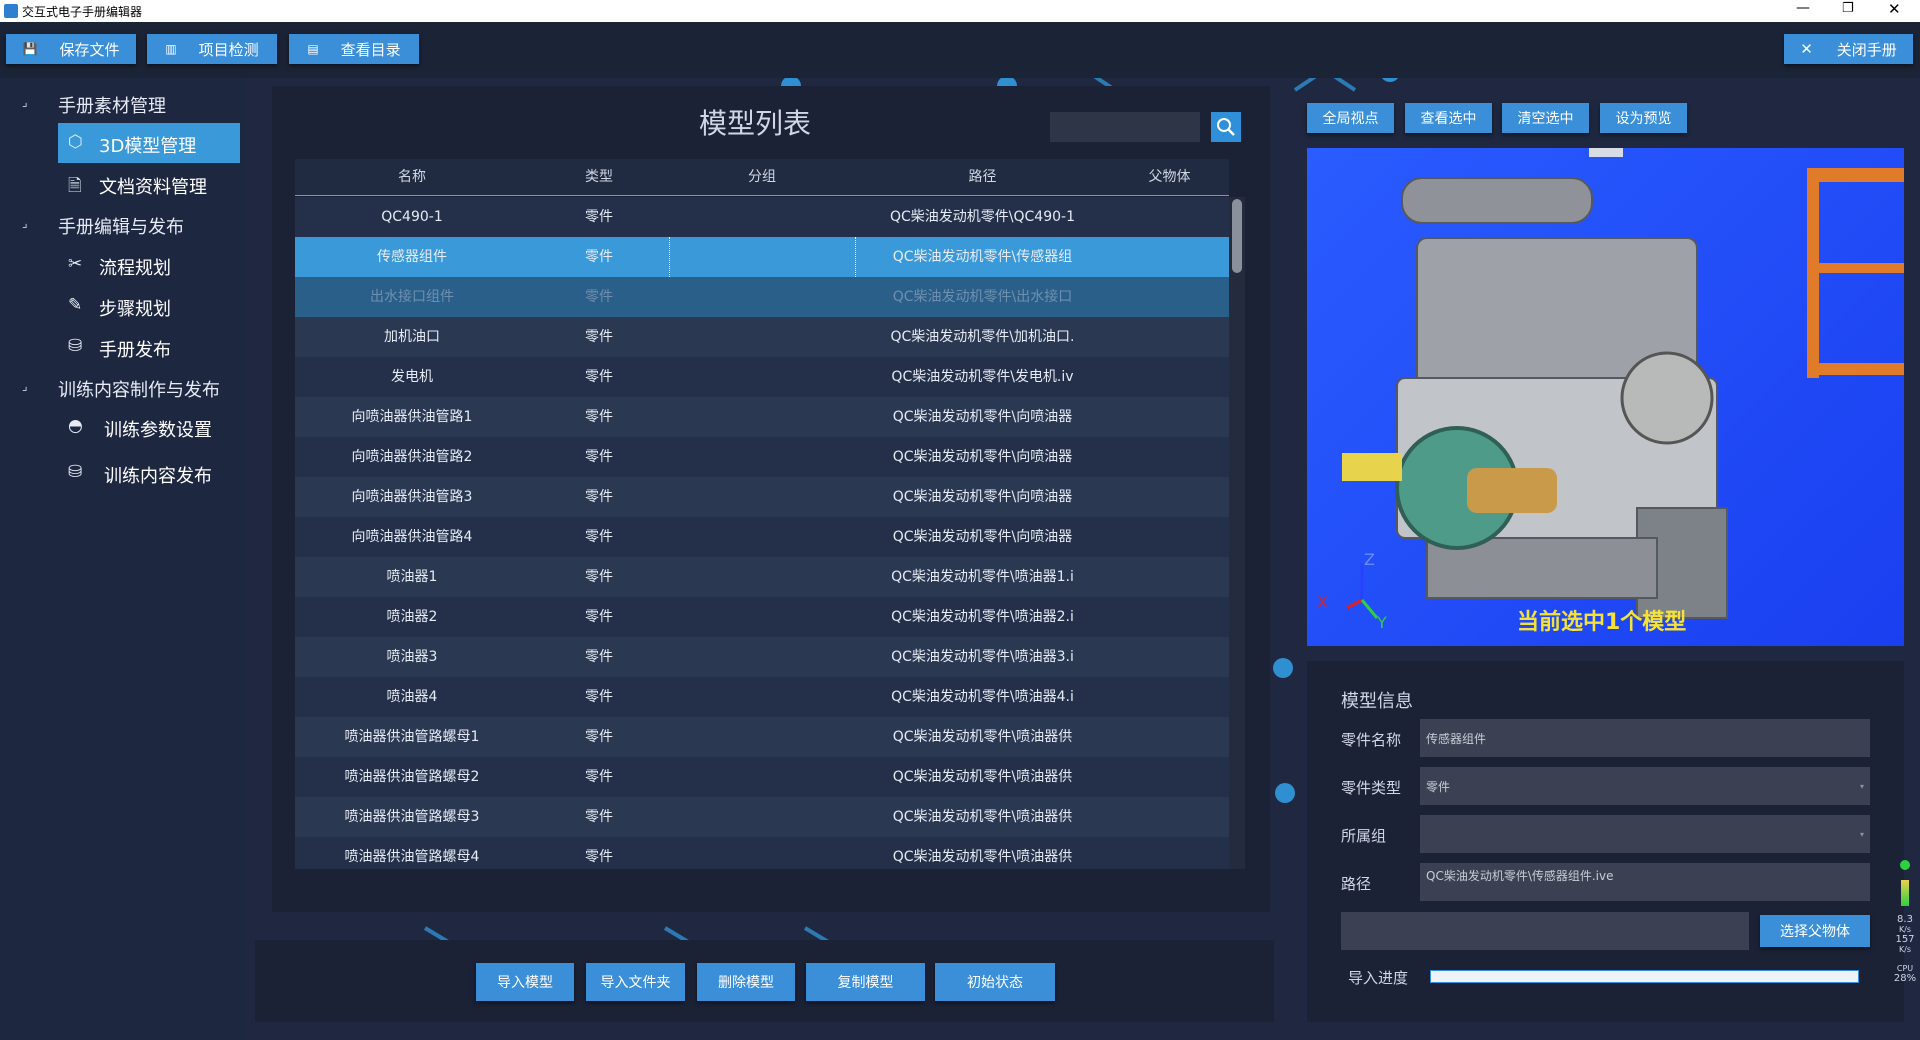 This screenshot has width=1920, height=1040. I want to click on table-row: 喷油器1 零件 QC柴油发动机零件\喷油器1.i, so click(762, 577).